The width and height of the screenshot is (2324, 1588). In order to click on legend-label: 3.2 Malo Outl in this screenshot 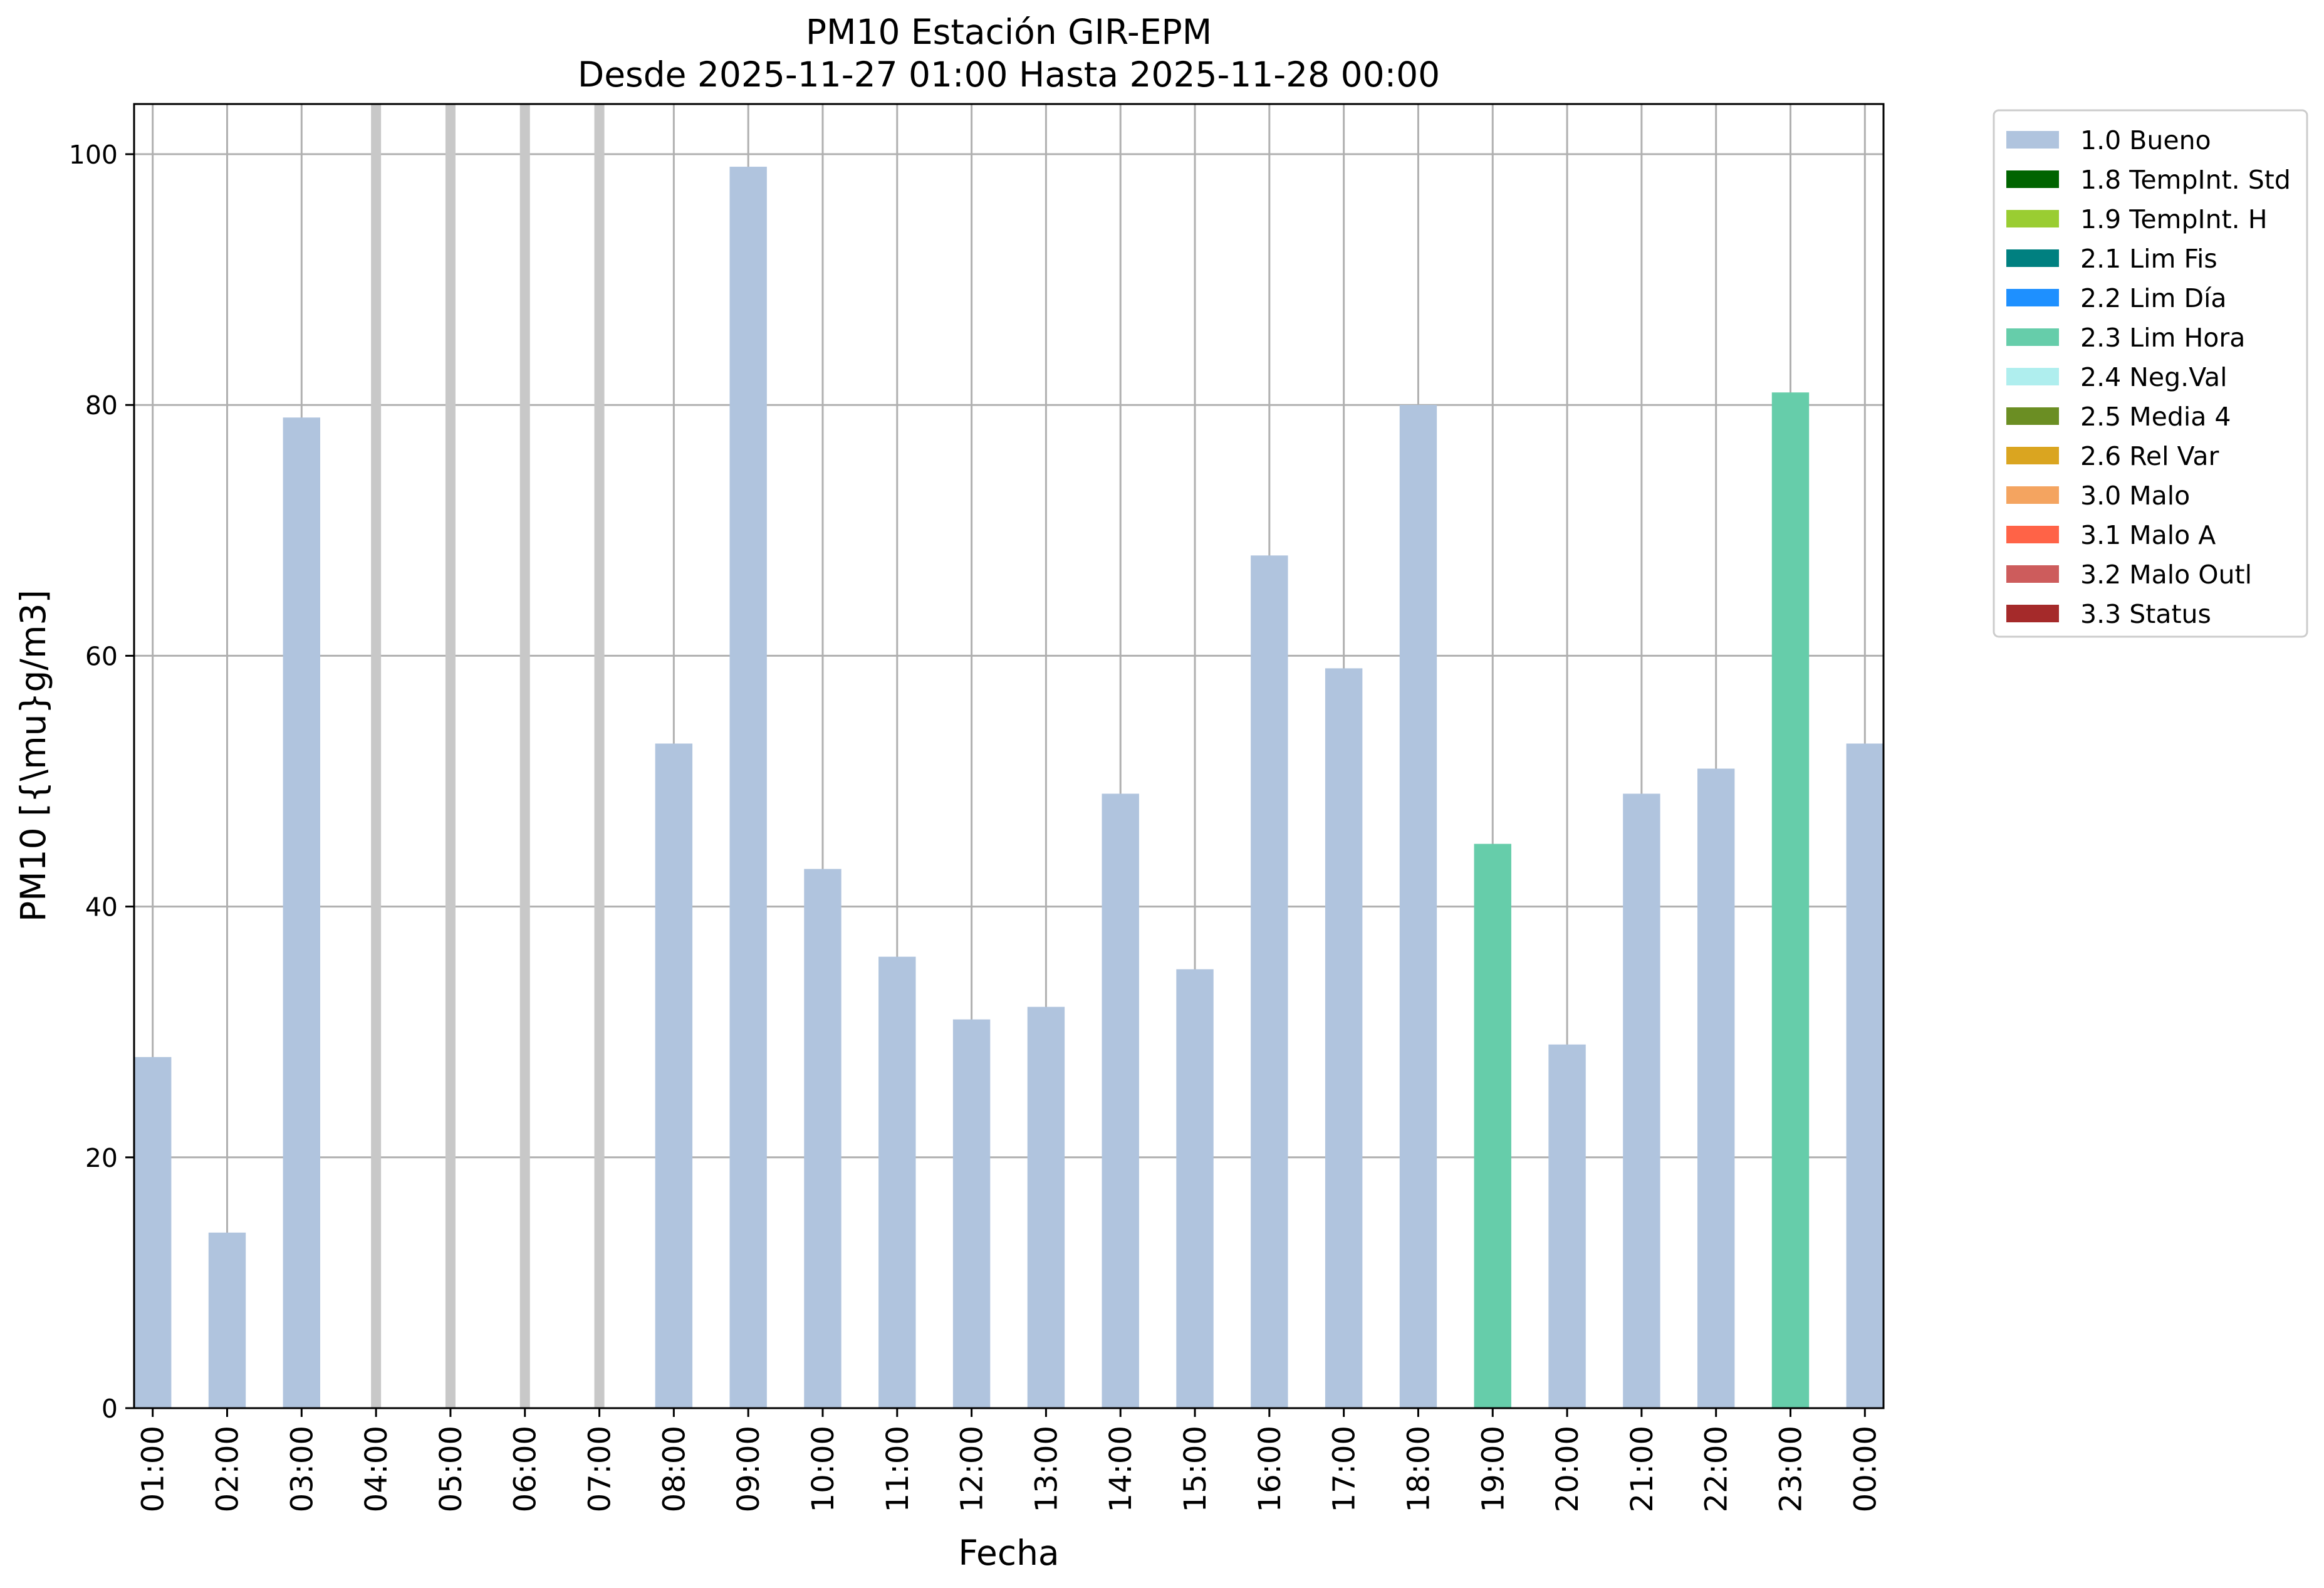, I will do `click(2166, 575)`.